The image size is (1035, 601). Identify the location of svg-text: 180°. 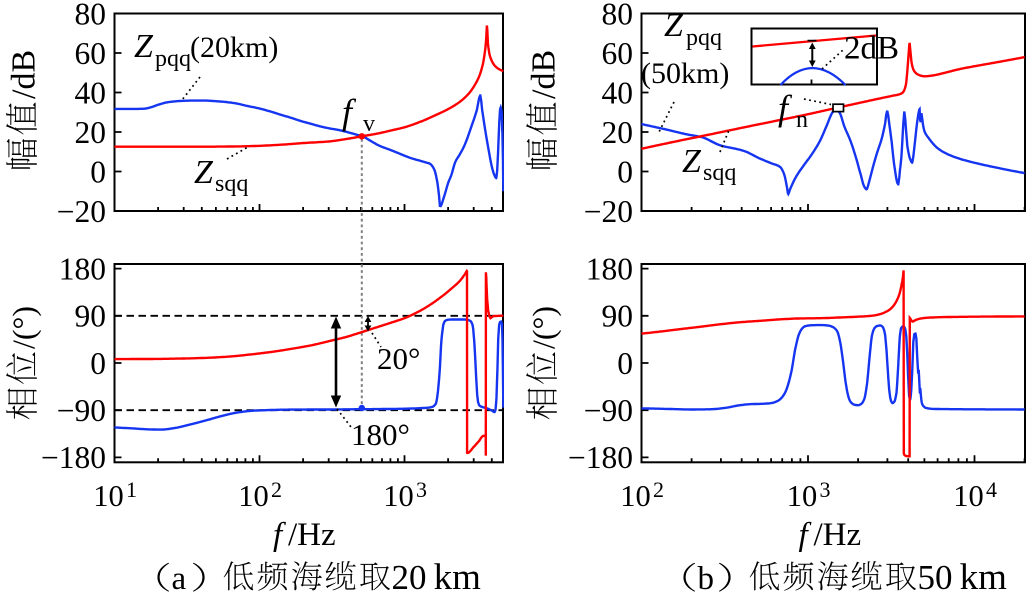
(380, 434).